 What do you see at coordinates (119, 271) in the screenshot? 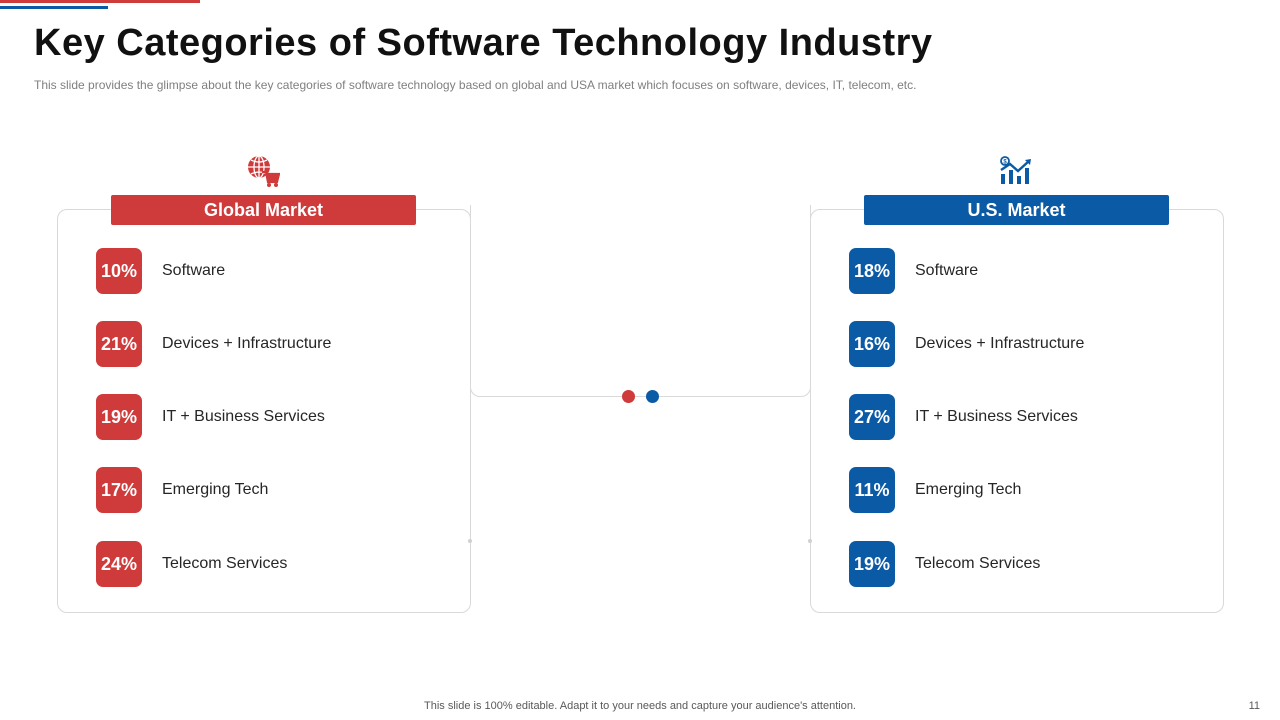
I see `percent-badge: 10%` at bounding box center [119, 271].